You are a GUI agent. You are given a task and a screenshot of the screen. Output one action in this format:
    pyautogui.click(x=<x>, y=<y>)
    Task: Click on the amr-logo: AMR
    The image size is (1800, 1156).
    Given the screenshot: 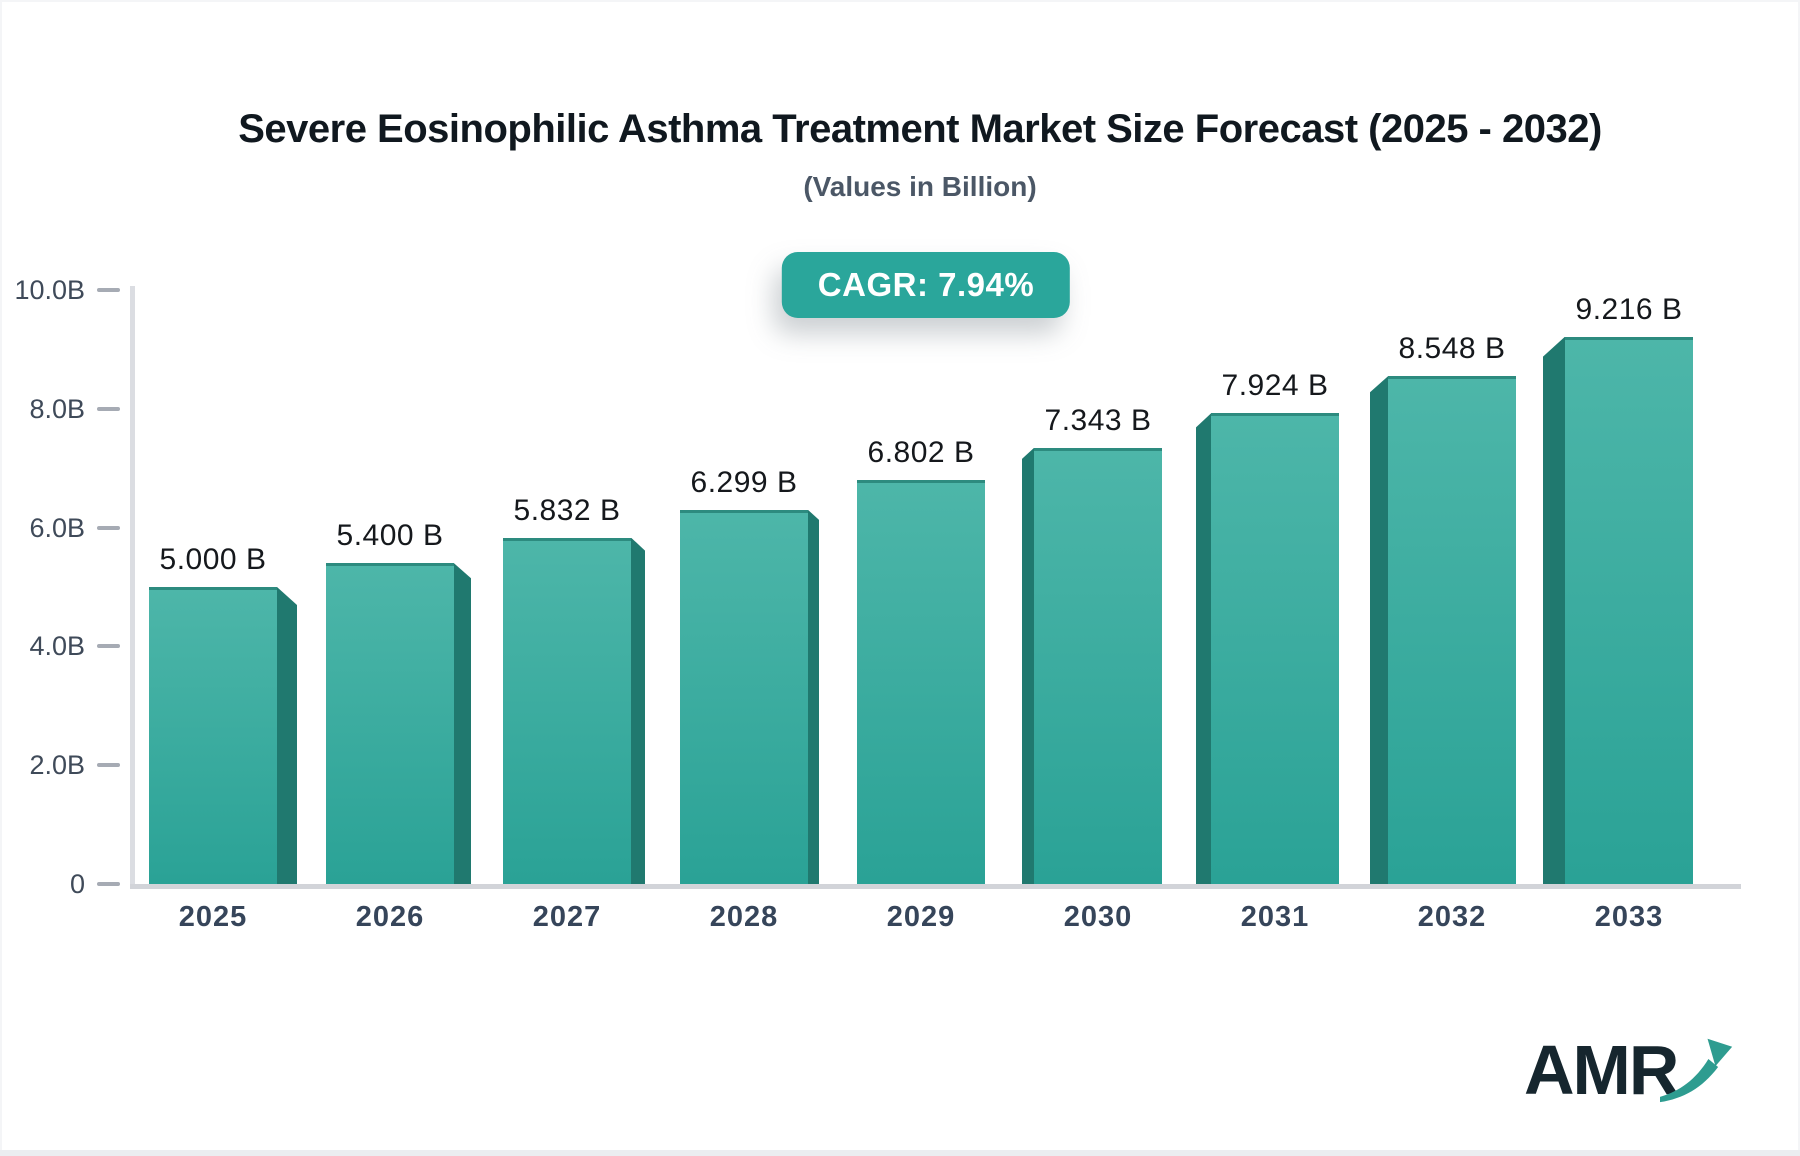 What is the action you would take?
    pyautogui.click(x=1628, y=1075)
    